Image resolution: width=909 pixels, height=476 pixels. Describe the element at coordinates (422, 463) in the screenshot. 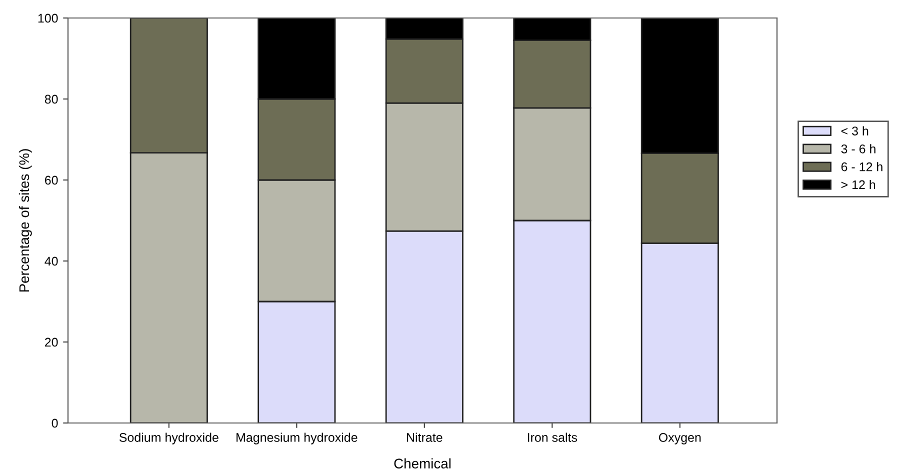

I see `x-axis-title: Chemical` at that location.